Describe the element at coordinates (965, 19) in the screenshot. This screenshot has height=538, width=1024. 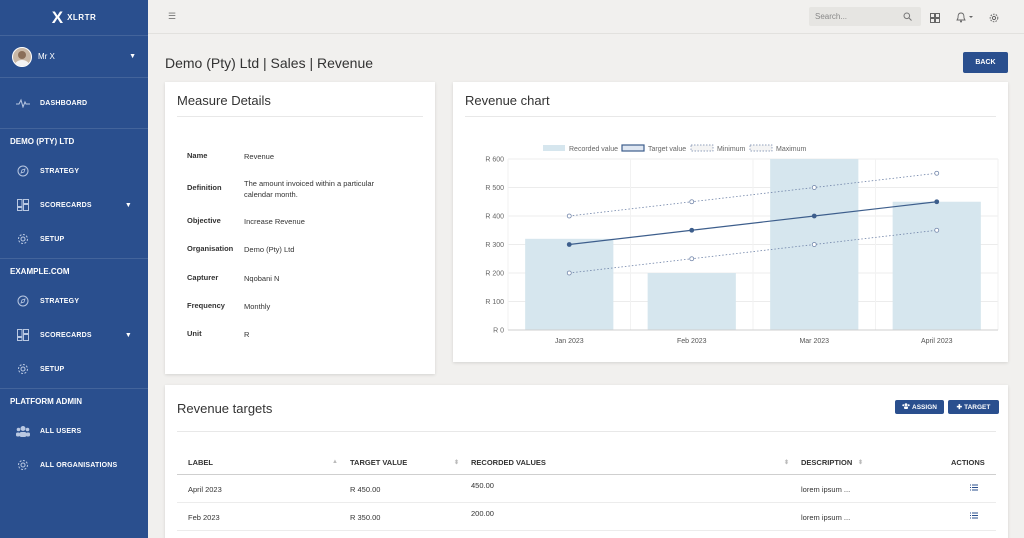
I see `bell-icon` at that location.